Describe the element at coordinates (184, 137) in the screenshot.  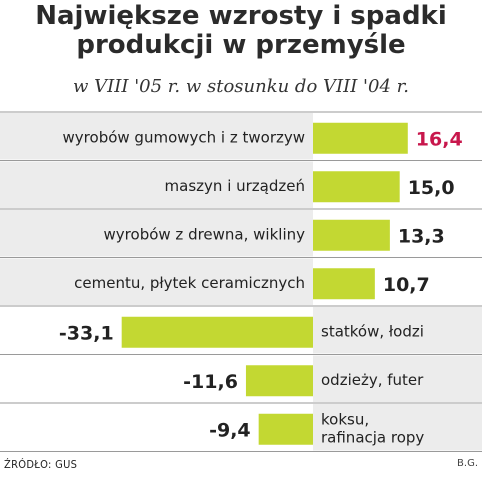
I see `category-label: wyrobów gumowych i z tworzyw` at that location.